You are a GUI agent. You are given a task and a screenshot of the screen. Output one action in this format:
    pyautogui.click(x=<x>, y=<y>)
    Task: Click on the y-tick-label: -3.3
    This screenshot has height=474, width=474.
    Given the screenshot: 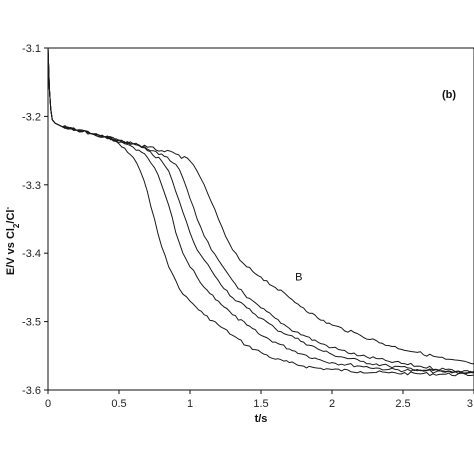 What is the action you would take?
    pyautogui.click(x=31, y=186)
    